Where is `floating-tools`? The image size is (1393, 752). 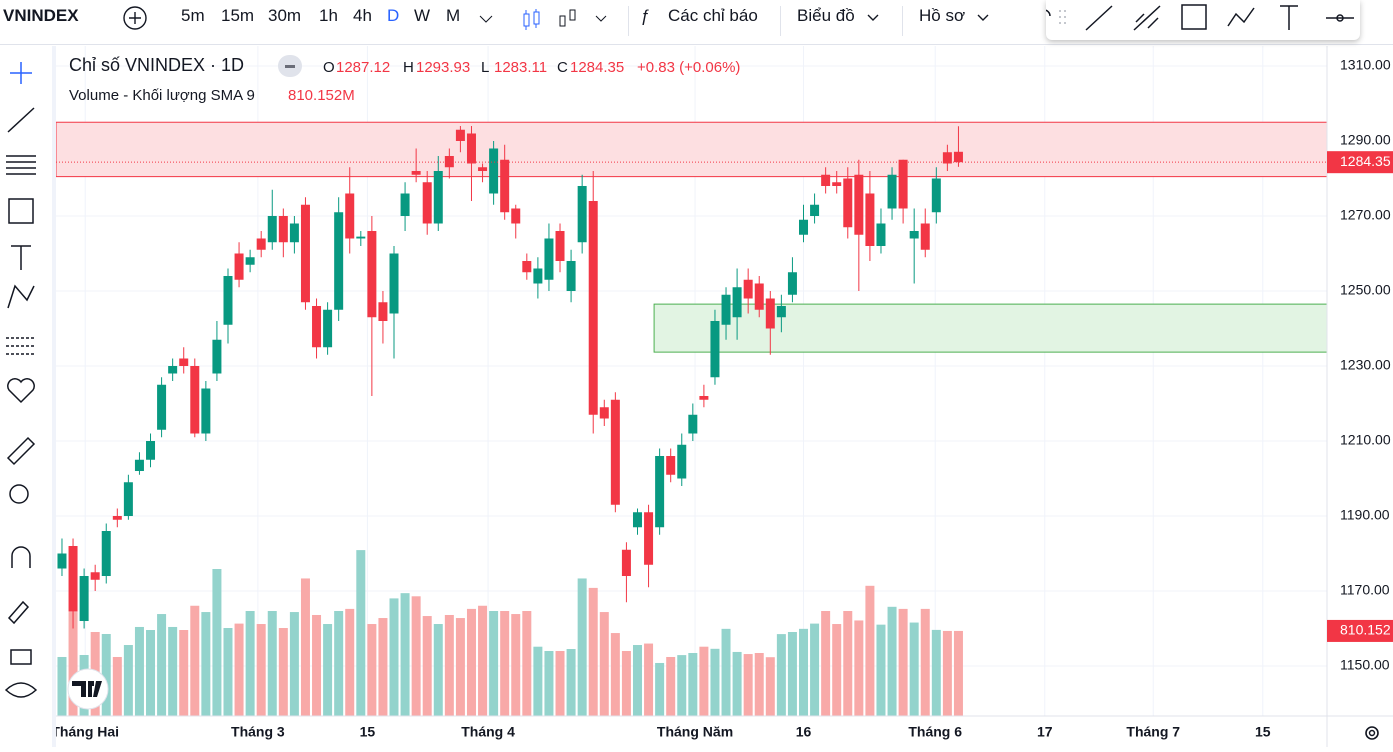 floating-tools is located at coordinates (1195, 17).